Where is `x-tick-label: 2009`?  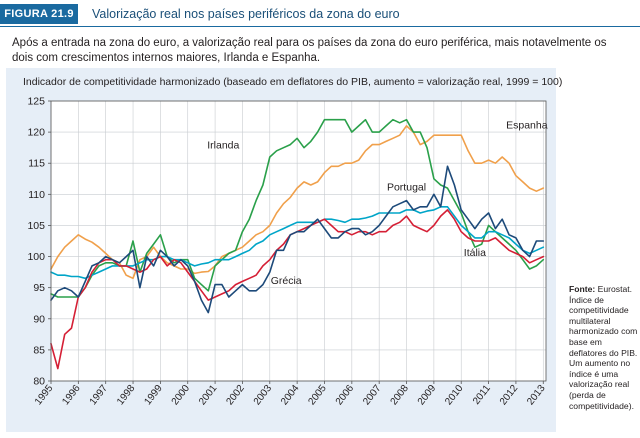 x-tick-label: 2009 is located at coordinates (427, 395).